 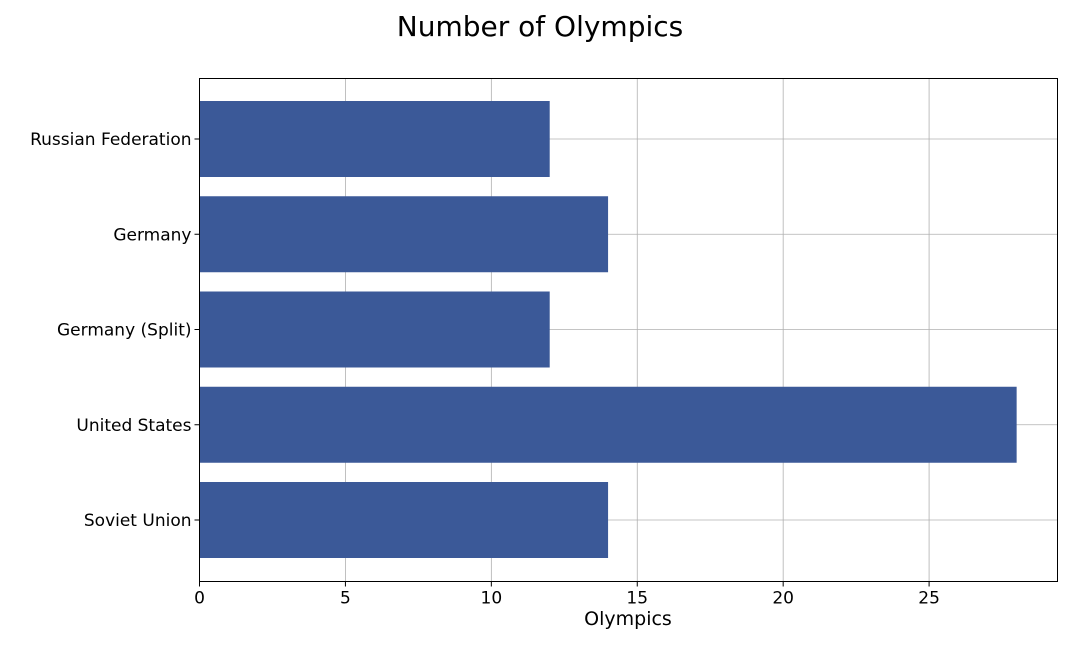 I want to click on y-tick-label: Germany (Split), so click(x=124, y=331).